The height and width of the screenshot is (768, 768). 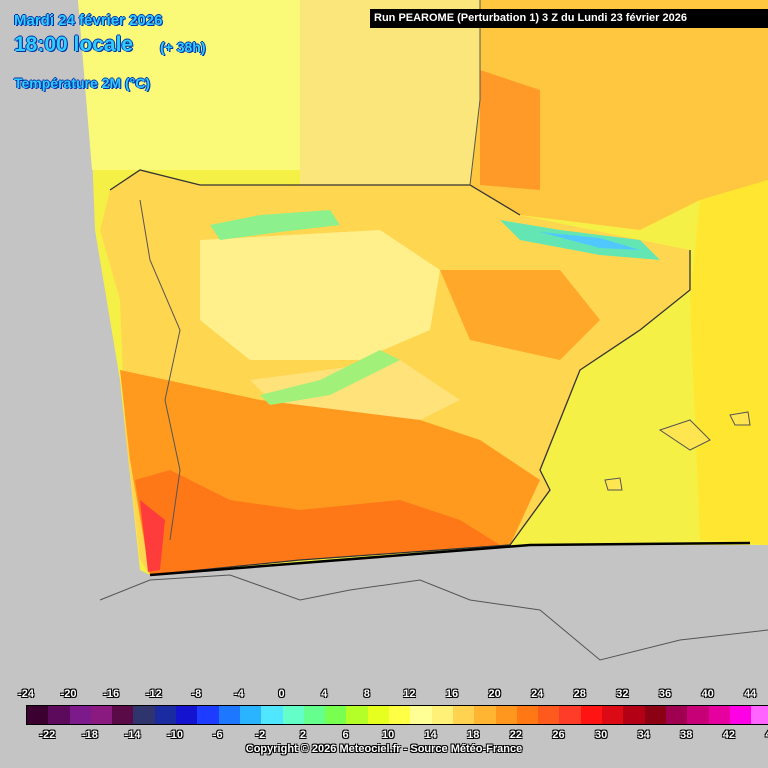 I want to click on legend-top-label: -20, so click(x=68, y=694).